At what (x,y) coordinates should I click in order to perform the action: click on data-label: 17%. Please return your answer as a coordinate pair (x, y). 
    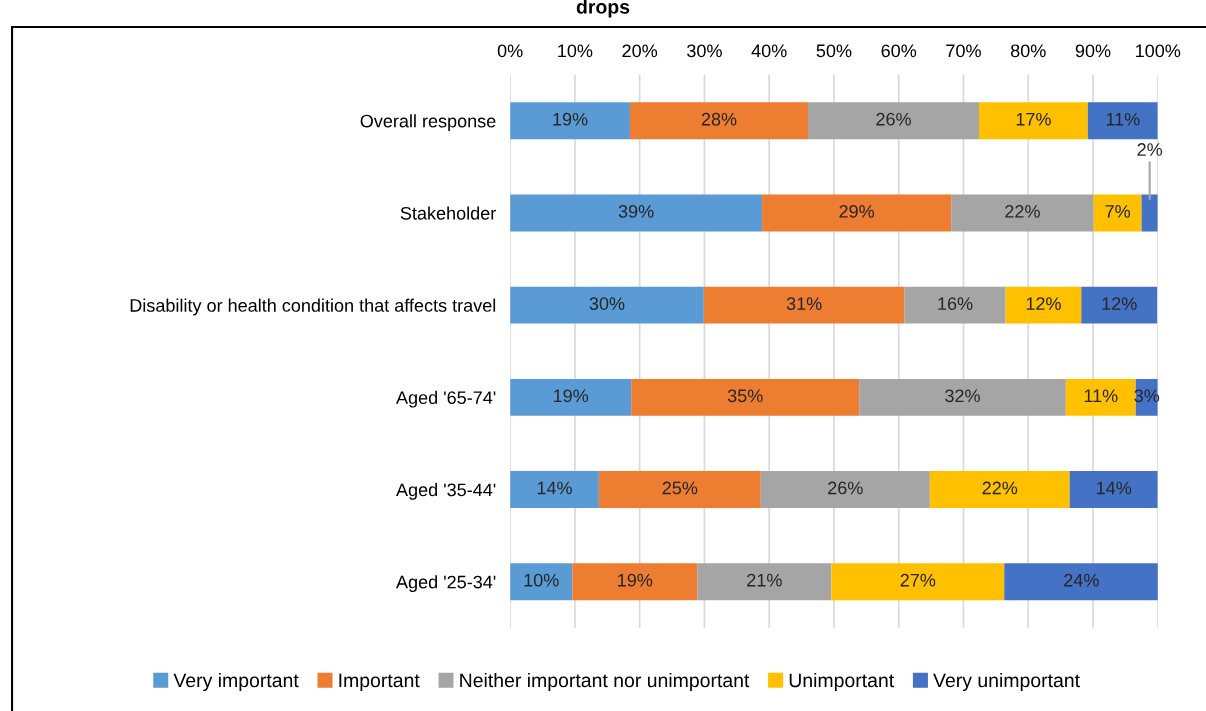
    Looking at the image, I should click on (1033, 119).